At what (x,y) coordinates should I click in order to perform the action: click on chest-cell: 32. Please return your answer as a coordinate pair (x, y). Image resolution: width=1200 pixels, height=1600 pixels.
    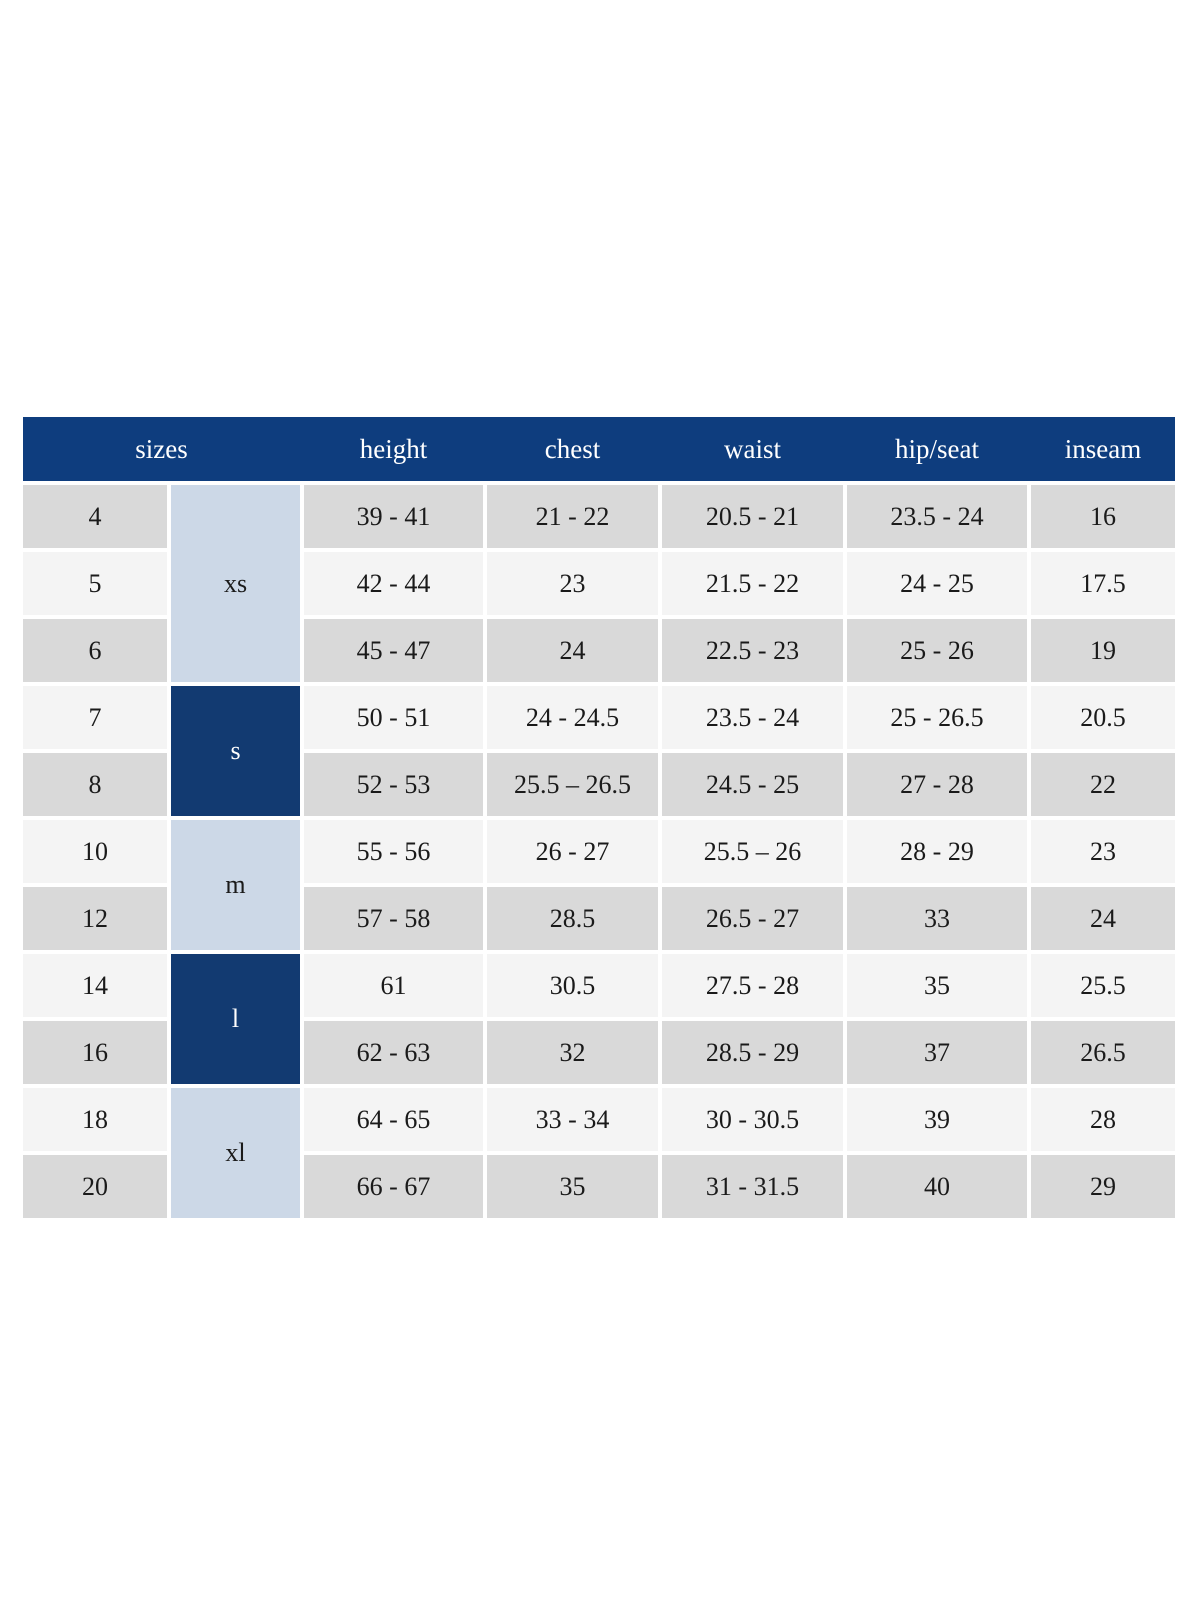
    Looking at the image, I should click on (572, 1052).